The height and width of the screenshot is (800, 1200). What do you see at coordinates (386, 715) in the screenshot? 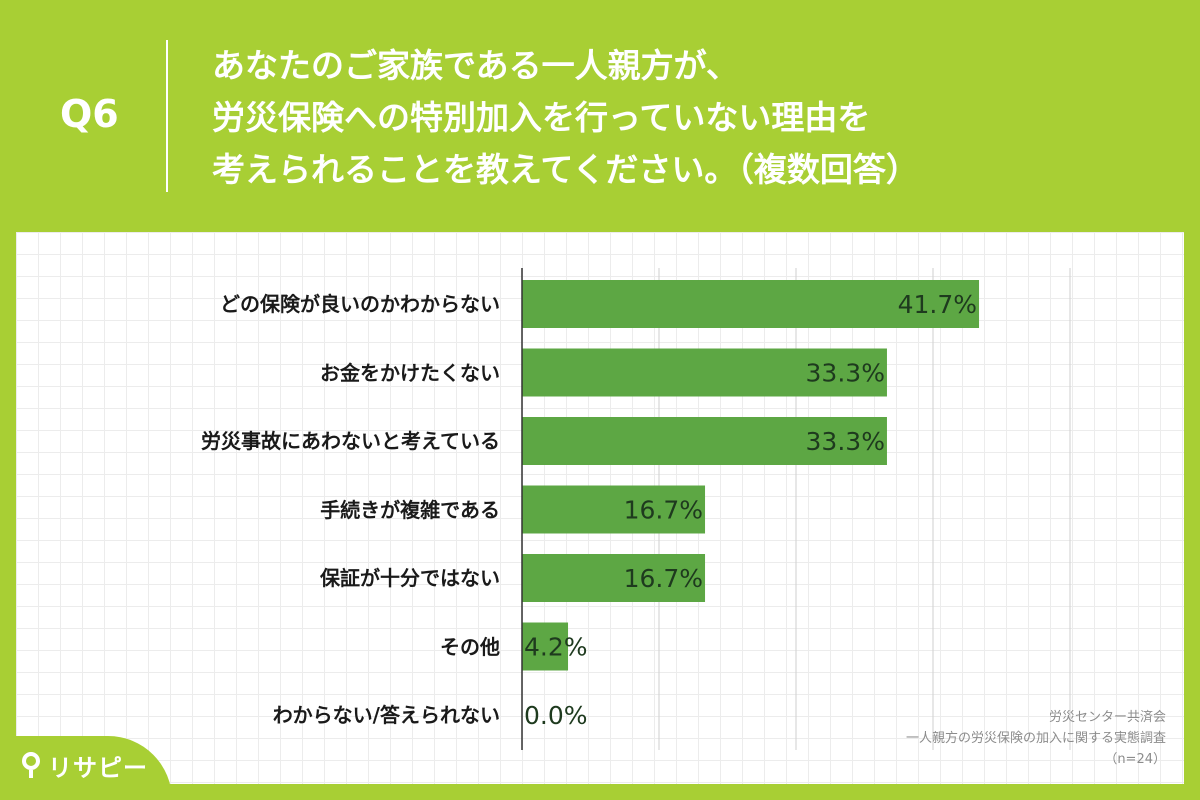
I see `category-label: わからない/答えられない` at bounding box center [386, 715].